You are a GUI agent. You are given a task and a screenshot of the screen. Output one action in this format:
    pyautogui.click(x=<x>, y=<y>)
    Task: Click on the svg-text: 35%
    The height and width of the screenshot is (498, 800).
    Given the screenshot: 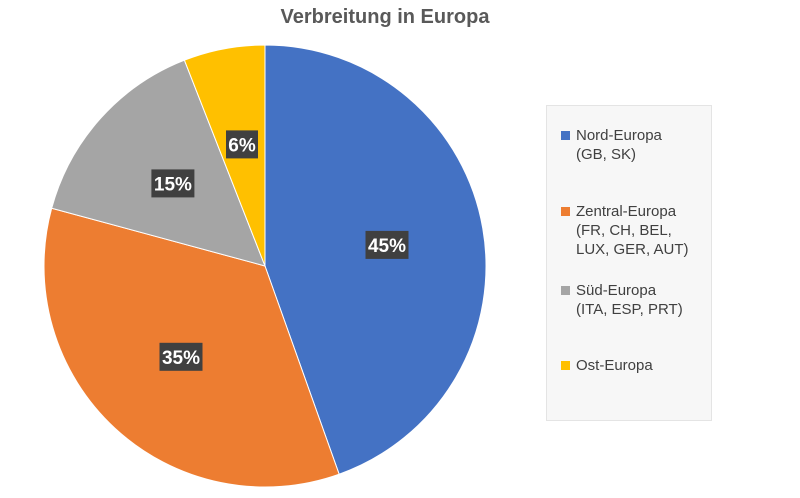 What is the action you would take?
    pyautogui.click(x=181, y=358)
    